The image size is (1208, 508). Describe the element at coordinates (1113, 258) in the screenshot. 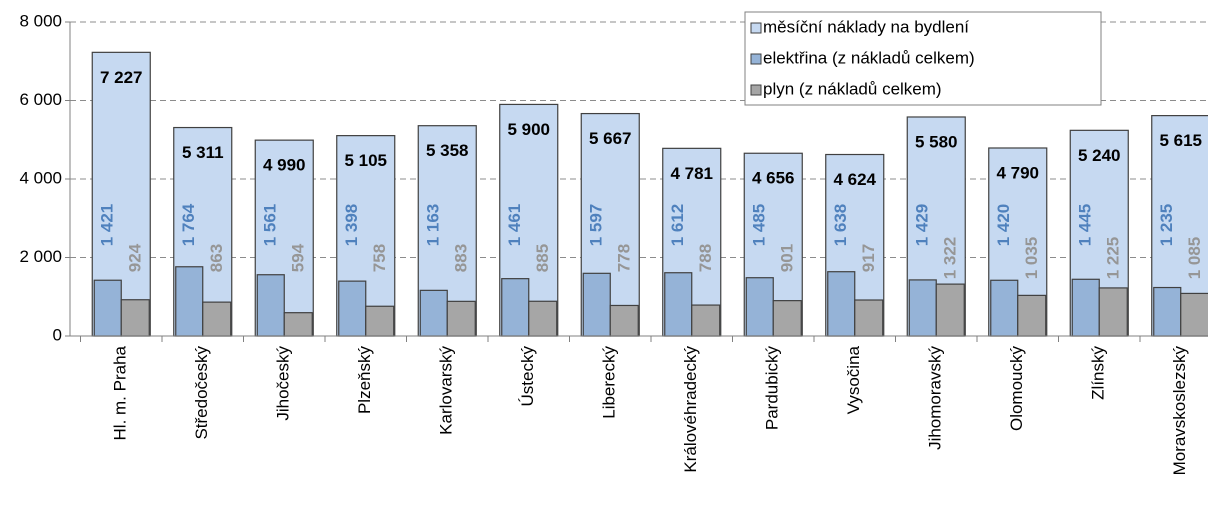

I see `value-label: 1 225` at that location.